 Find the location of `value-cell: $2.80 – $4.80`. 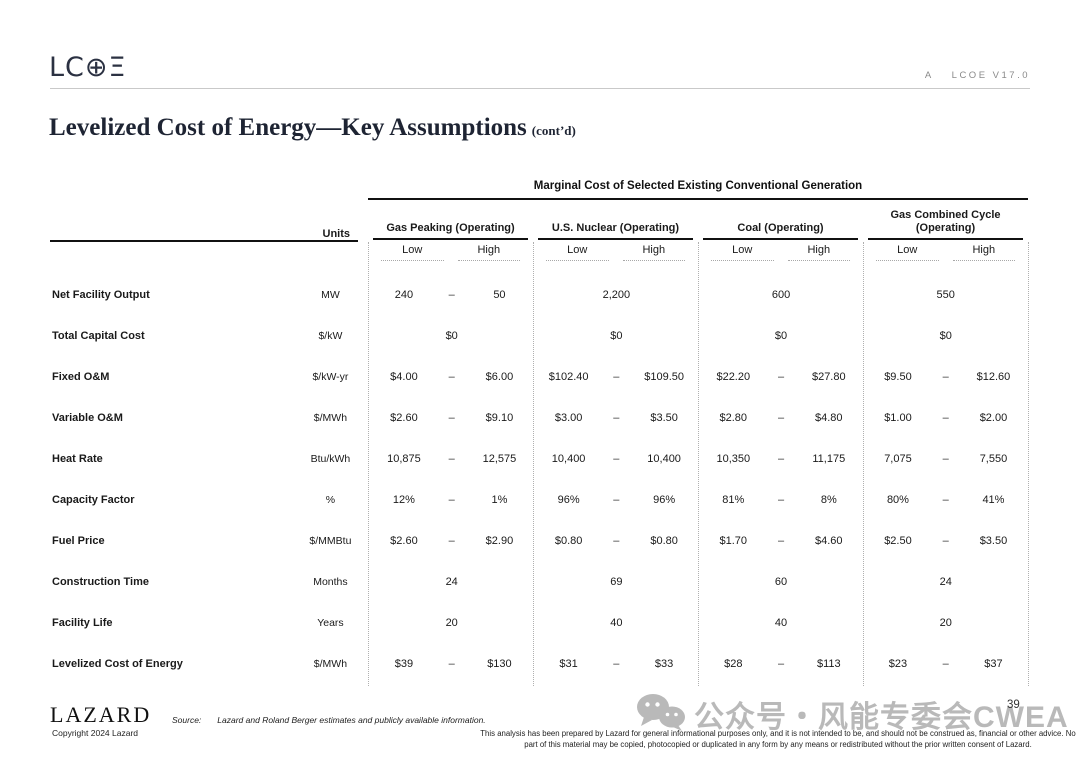

value-cell: $2.80 – $4.80 is located at coordinates (781, 418).